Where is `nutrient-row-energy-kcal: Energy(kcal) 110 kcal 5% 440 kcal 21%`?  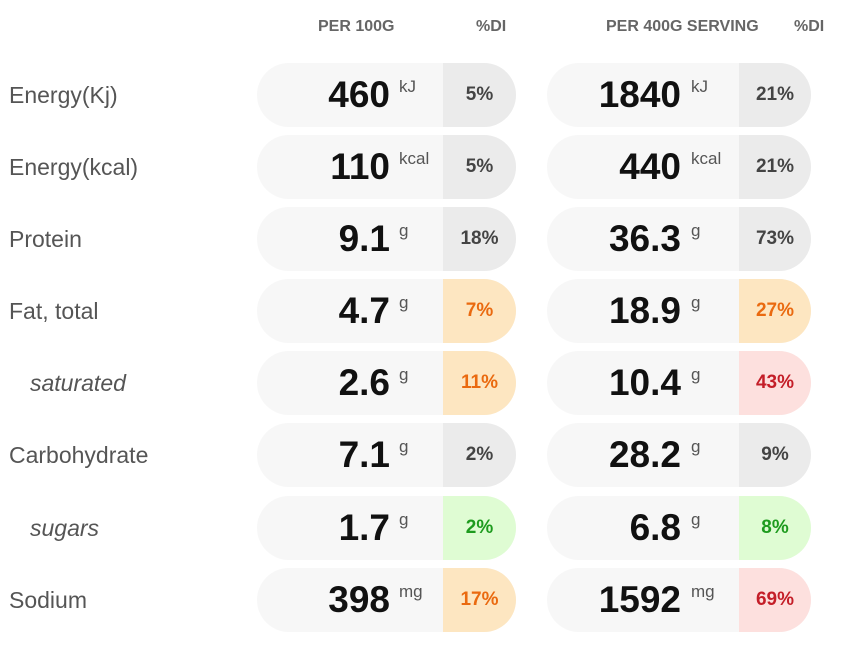
nutrient-row-energy-kcal: Energy(kcal) 110 kcal 5% 440 kcal 21% is located at coordinates (422, 167).